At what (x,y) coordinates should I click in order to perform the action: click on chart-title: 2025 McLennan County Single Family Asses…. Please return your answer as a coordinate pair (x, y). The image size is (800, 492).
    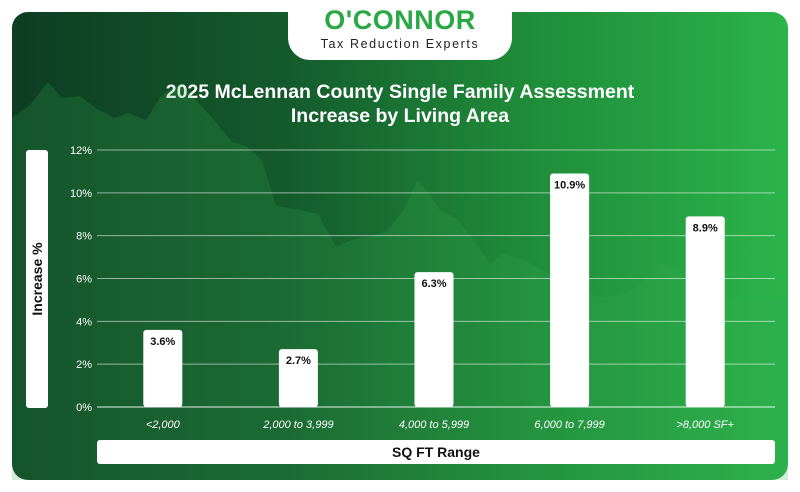
    Looking at the image, I should click on (400, 104).